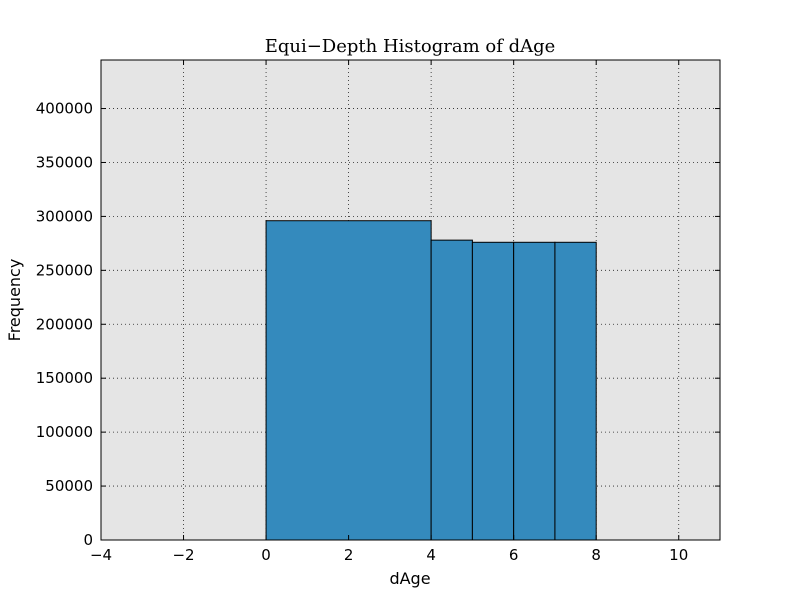 The image size is (800, 600). Describe the element at coordinates (64, 109) in the screenshot. I see `y-tick-label: 400000` at that location.